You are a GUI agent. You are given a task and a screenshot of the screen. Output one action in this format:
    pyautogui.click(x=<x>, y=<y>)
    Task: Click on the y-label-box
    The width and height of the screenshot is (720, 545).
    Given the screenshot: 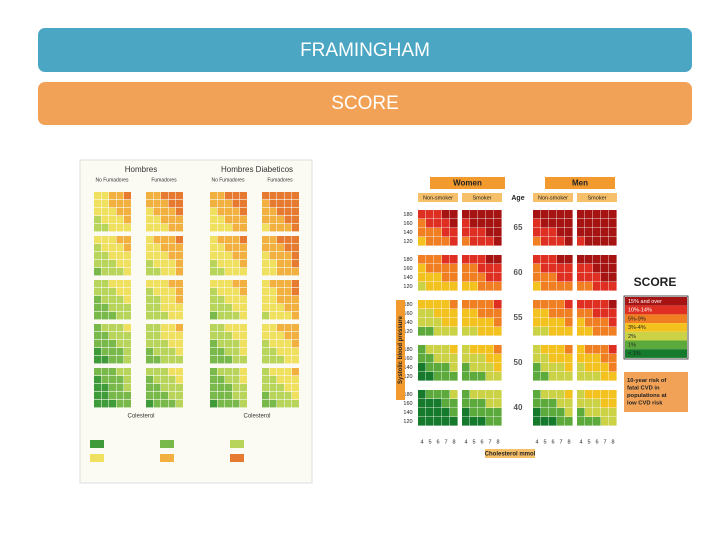 What is the action you would take?
    pyautogui.click(x=400, y=350)
    